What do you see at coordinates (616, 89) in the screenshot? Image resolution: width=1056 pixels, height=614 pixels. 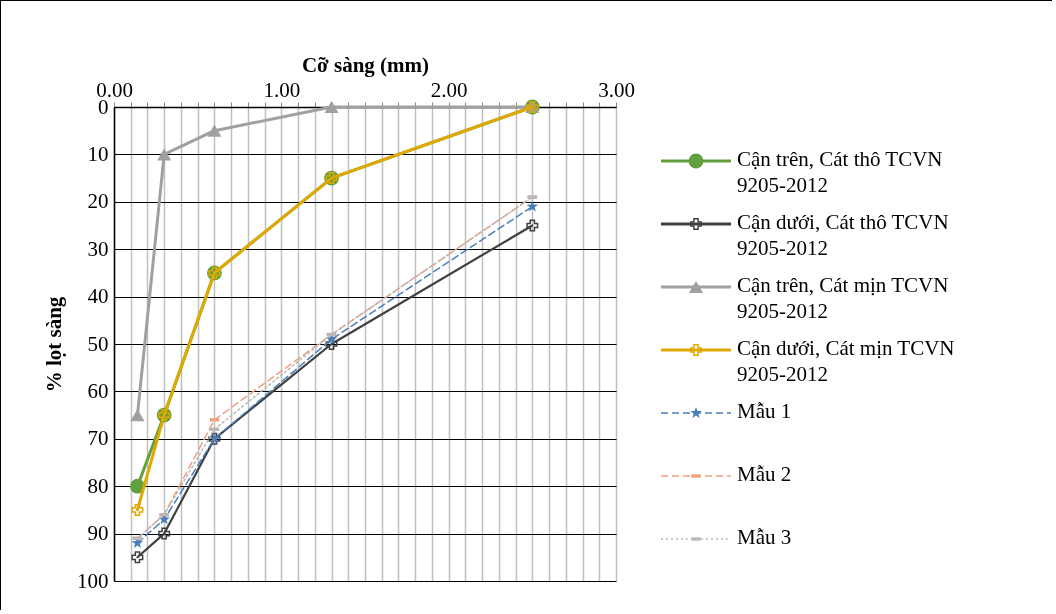 I see `x-tick-label: 3.00` at bounding box center [616, 89].